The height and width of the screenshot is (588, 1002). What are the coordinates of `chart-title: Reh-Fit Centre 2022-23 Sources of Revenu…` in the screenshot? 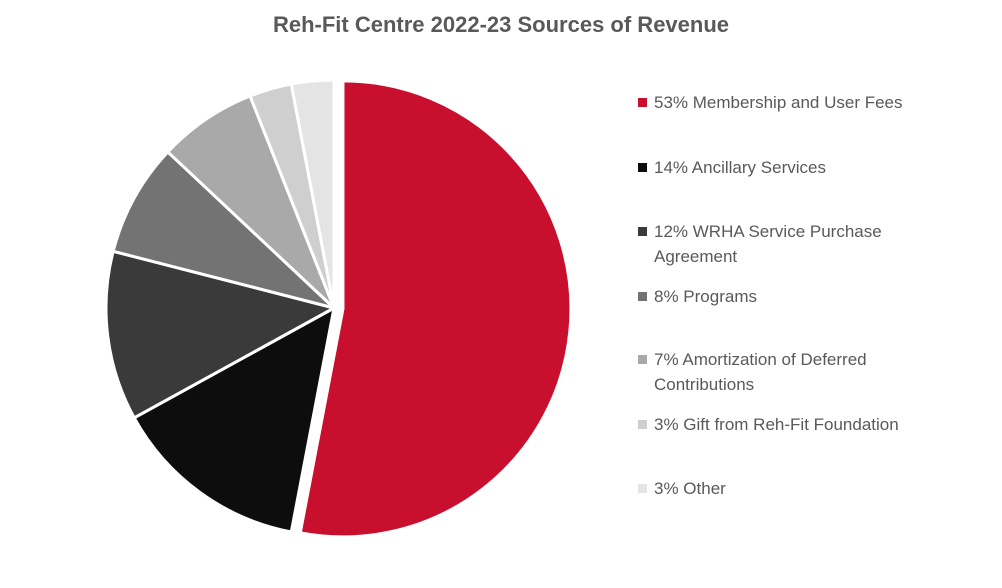 It's located at (501, 24).